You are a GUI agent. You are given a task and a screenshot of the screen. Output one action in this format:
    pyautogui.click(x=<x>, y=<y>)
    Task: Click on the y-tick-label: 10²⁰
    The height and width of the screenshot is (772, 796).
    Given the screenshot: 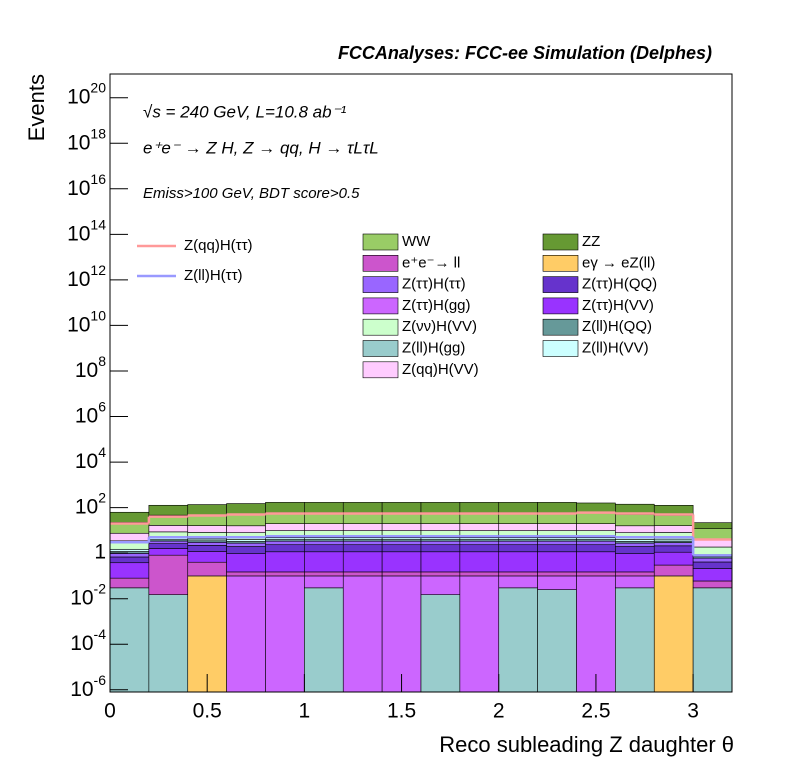 What is the action you would take?
    pyautogui.click(x=86, y=93)
    